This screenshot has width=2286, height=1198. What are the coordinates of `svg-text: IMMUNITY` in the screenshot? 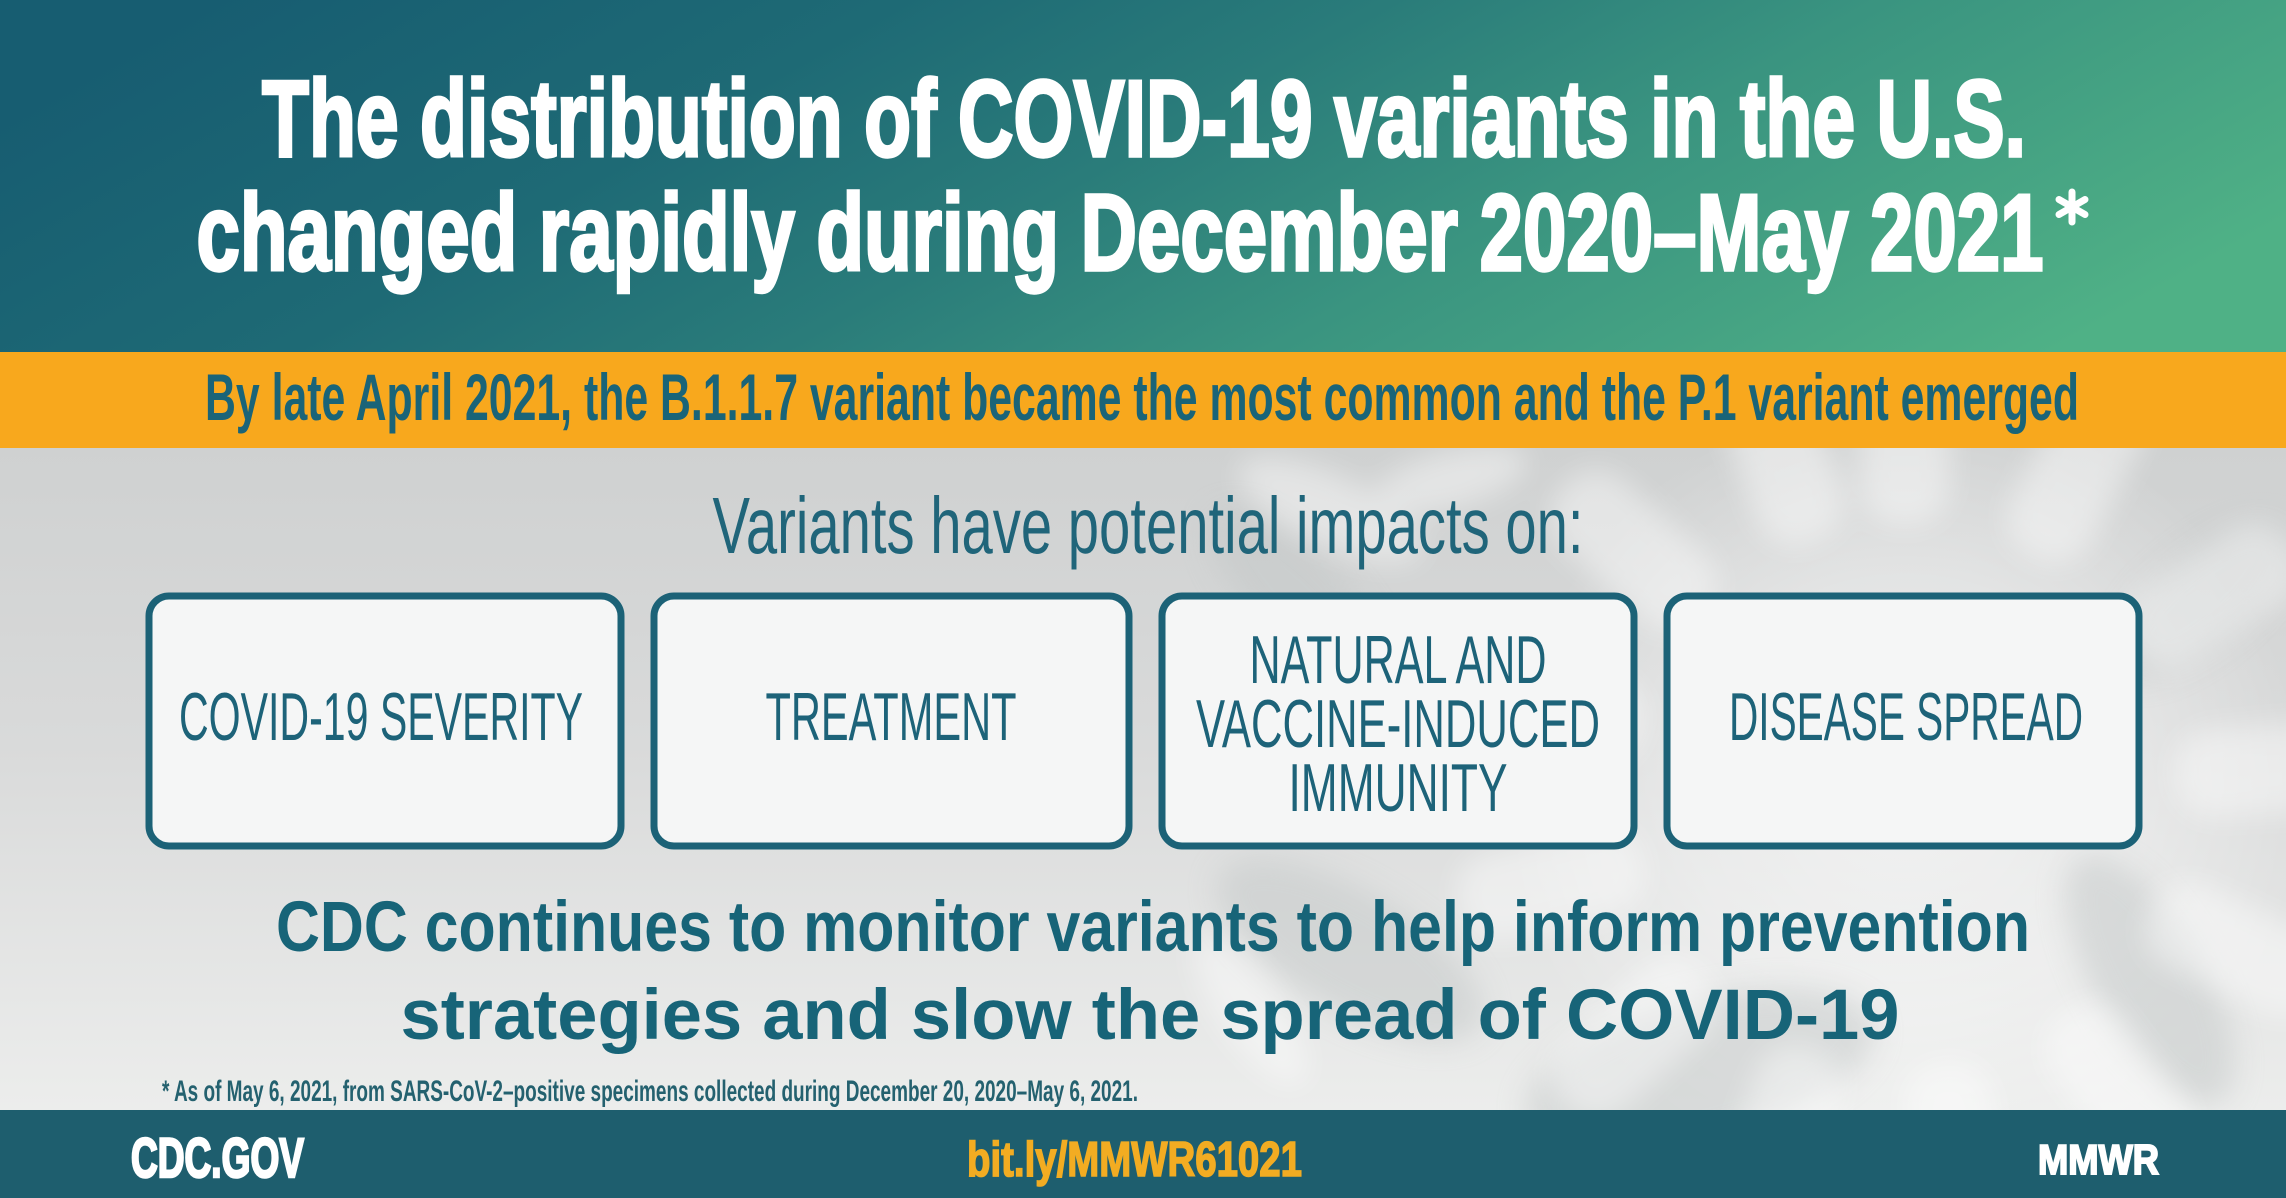 It's located at (1398, 788).